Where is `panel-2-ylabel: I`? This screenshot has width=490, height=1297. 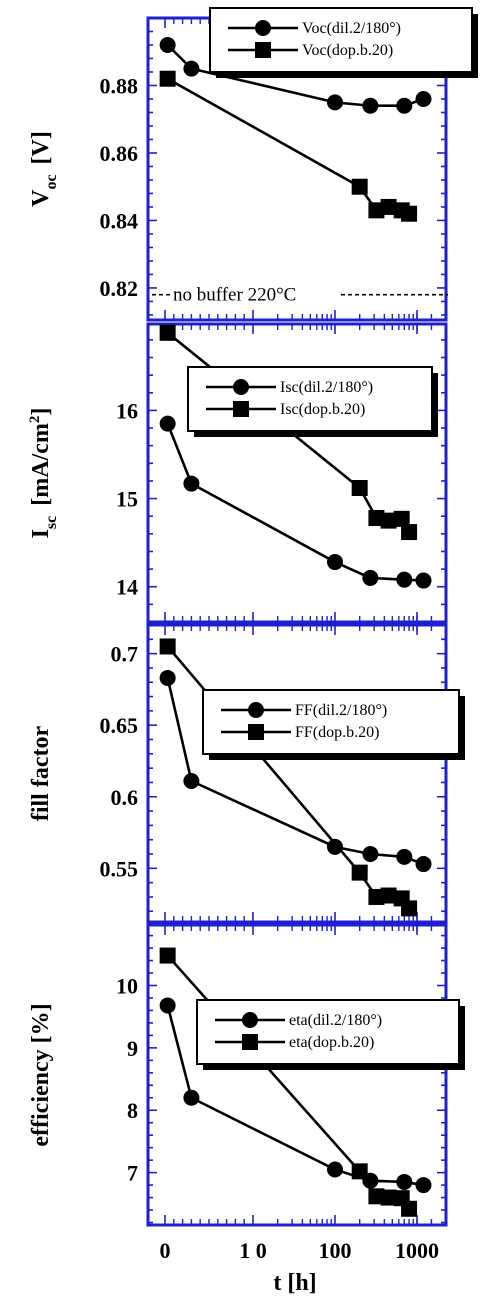
panel-2-ylabel: I is located at coordinates (41, 533).